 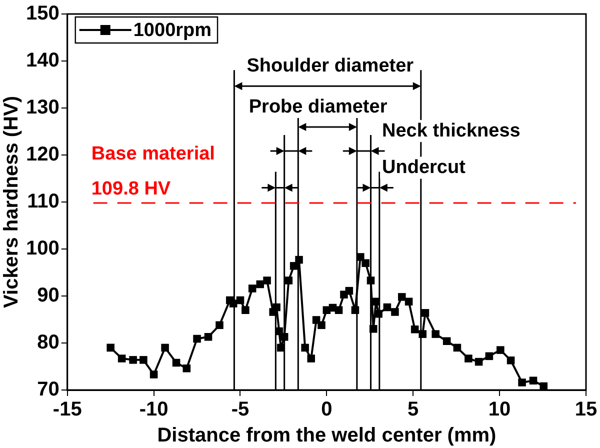 I want to click on y-tick-label: 80, so click(x=48, y=343).